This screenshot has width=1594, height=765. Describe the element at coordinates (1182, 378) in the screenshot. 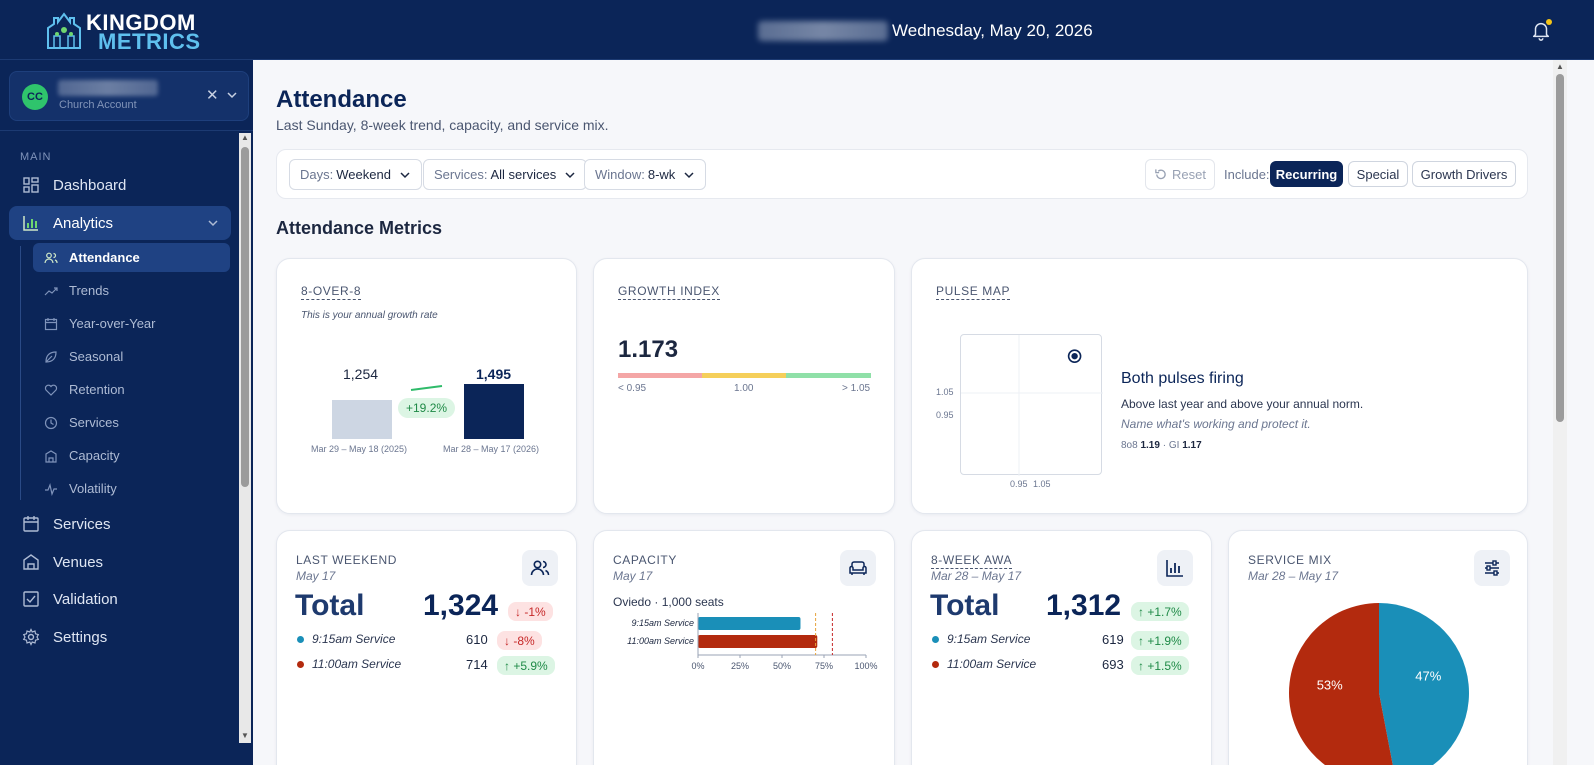

I see `pulse-headline: Both pulses firing` at that location.